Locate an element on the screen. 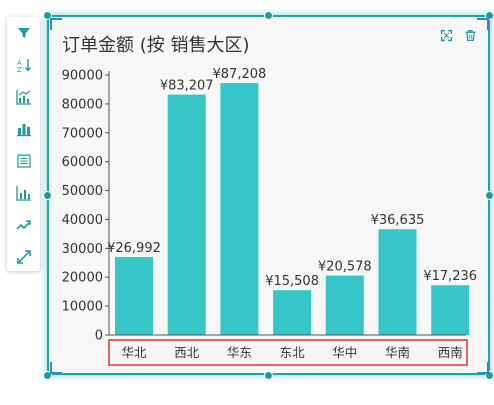 The image size is (494, 405). resize-handle-top is located at coordinates (268, 15).